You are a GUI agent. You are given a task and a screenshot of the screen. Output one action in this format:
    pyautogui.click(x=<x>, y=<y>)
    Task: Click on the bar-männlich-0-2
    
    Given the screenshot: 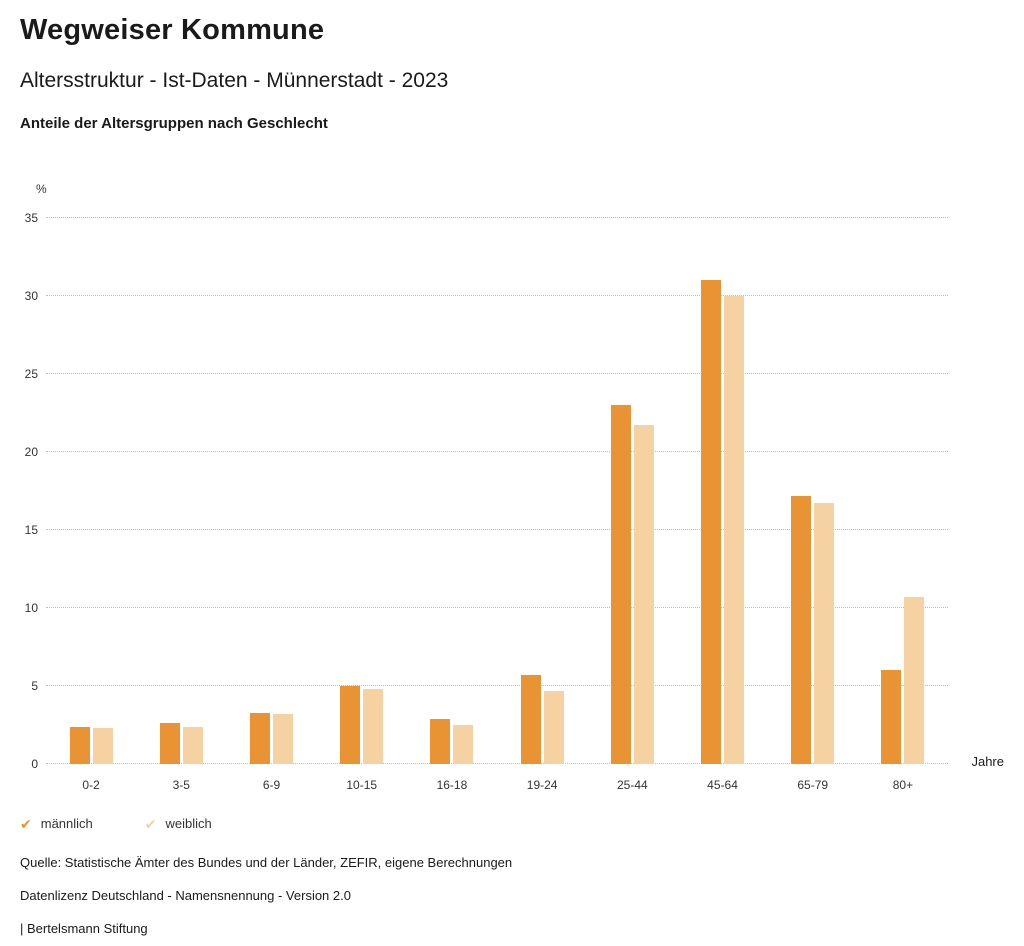 What is the action you would take?
    pyautogui.click(x=79, y=745)
    